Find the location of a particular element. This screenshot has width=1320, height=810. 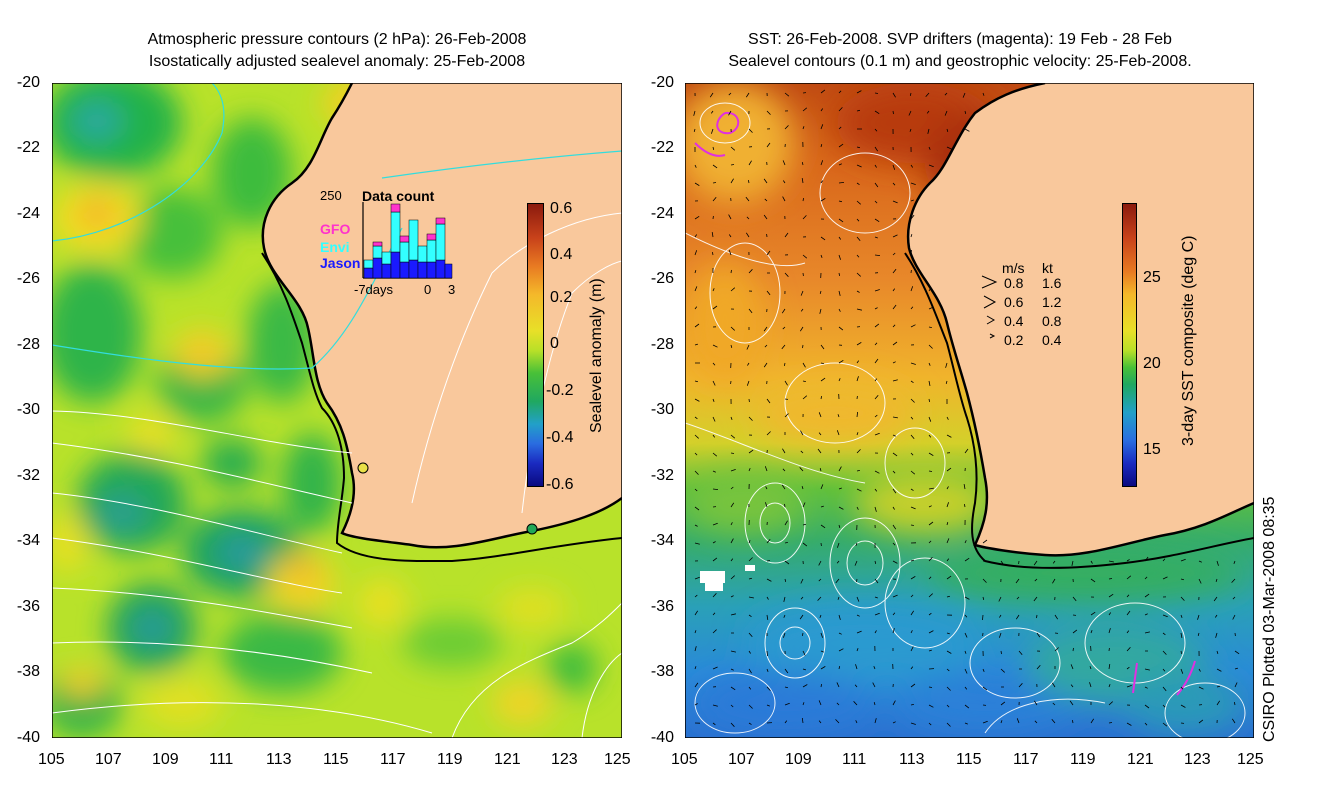

legend-gfo: GFO is located at coordinates (335, 229).